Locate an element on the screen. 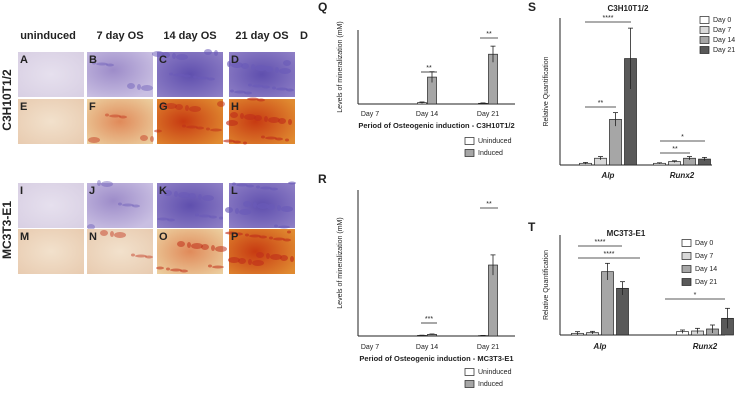 This screenshot has height=418, width=747. x-tick-label: Day 7 is located at coordinates (370, 114).